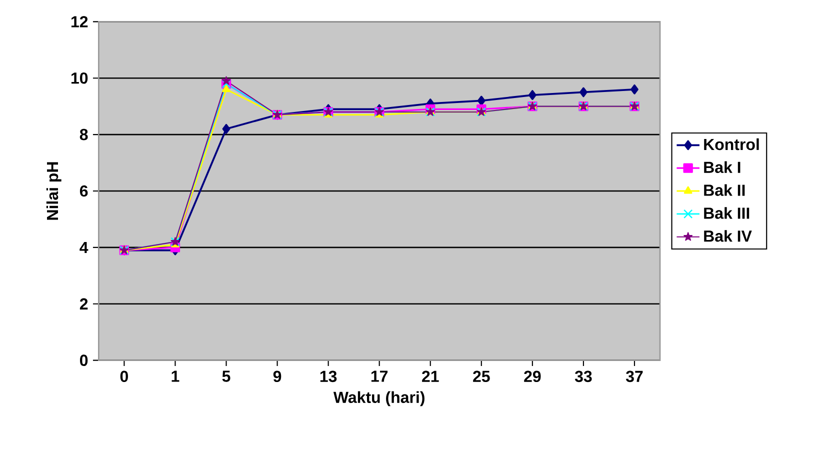  I want to click on x-tick-label: 13, so click(328, 376).